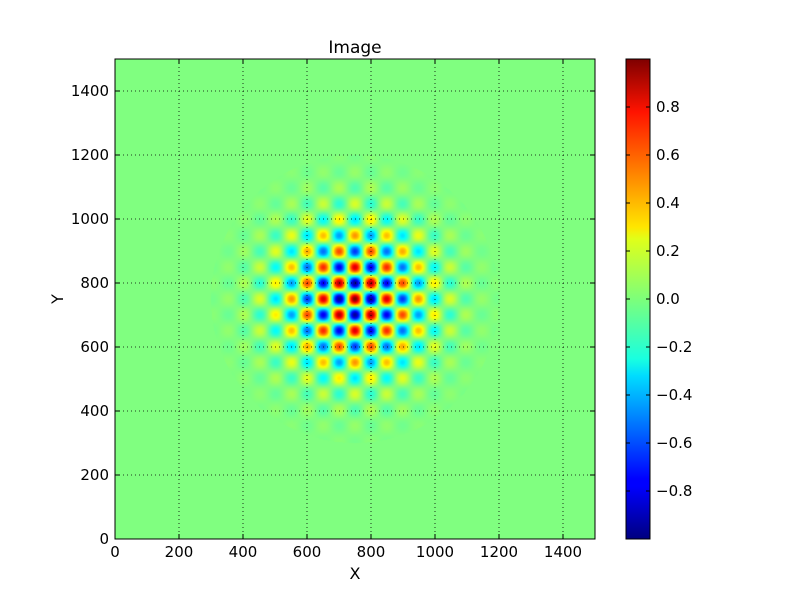 This screenshot has height=600, width=800. Describe the element at coordinates (668, 251) in the screenshot. I see `colorbar-tick-label: 0.2` at that location.